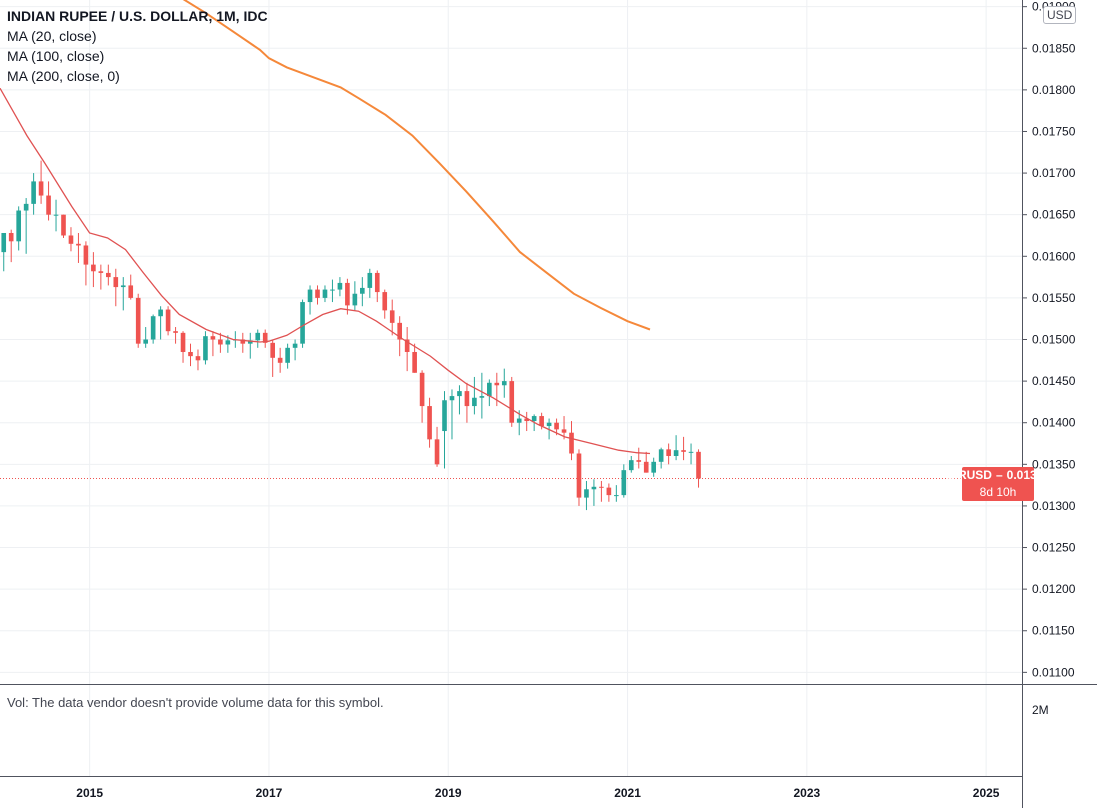 This screenshot has height=808, width=1097. What do you see at coordinates (1054, 90) in the screenshot?
I see `y-tick-label: 0.01800` at bounding box center [1054, 90].